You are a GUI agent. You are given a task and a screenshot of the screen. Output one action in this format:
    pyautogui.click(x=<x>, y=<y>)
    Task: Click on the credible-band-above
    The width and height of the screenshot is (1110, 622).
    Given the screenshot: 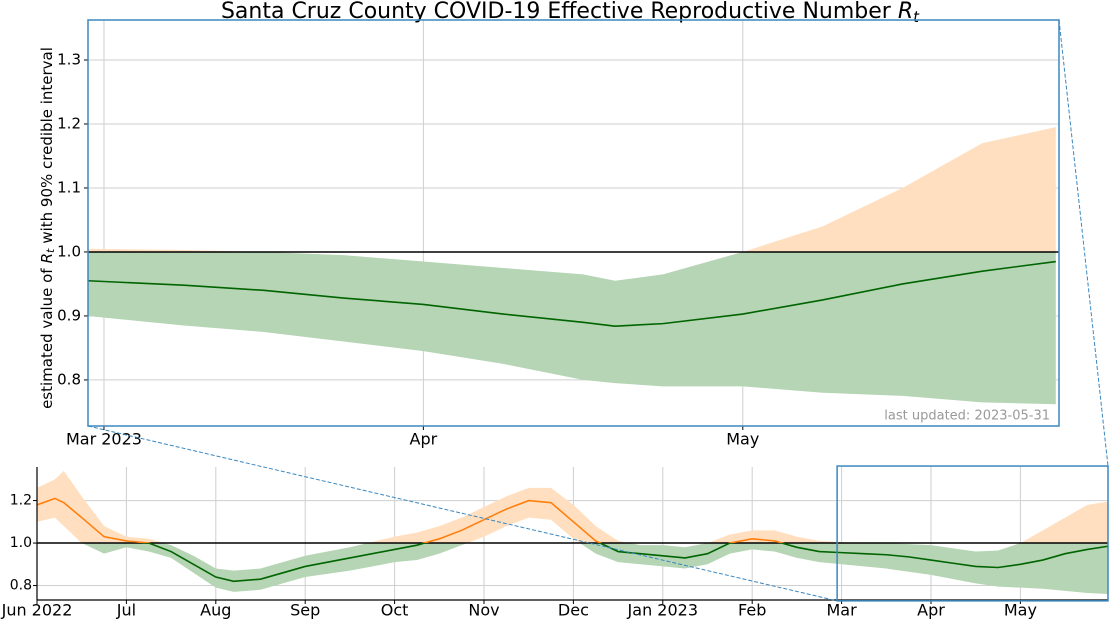 What is the action you would take?
    pyautogui.click(x=572, y=507)
    